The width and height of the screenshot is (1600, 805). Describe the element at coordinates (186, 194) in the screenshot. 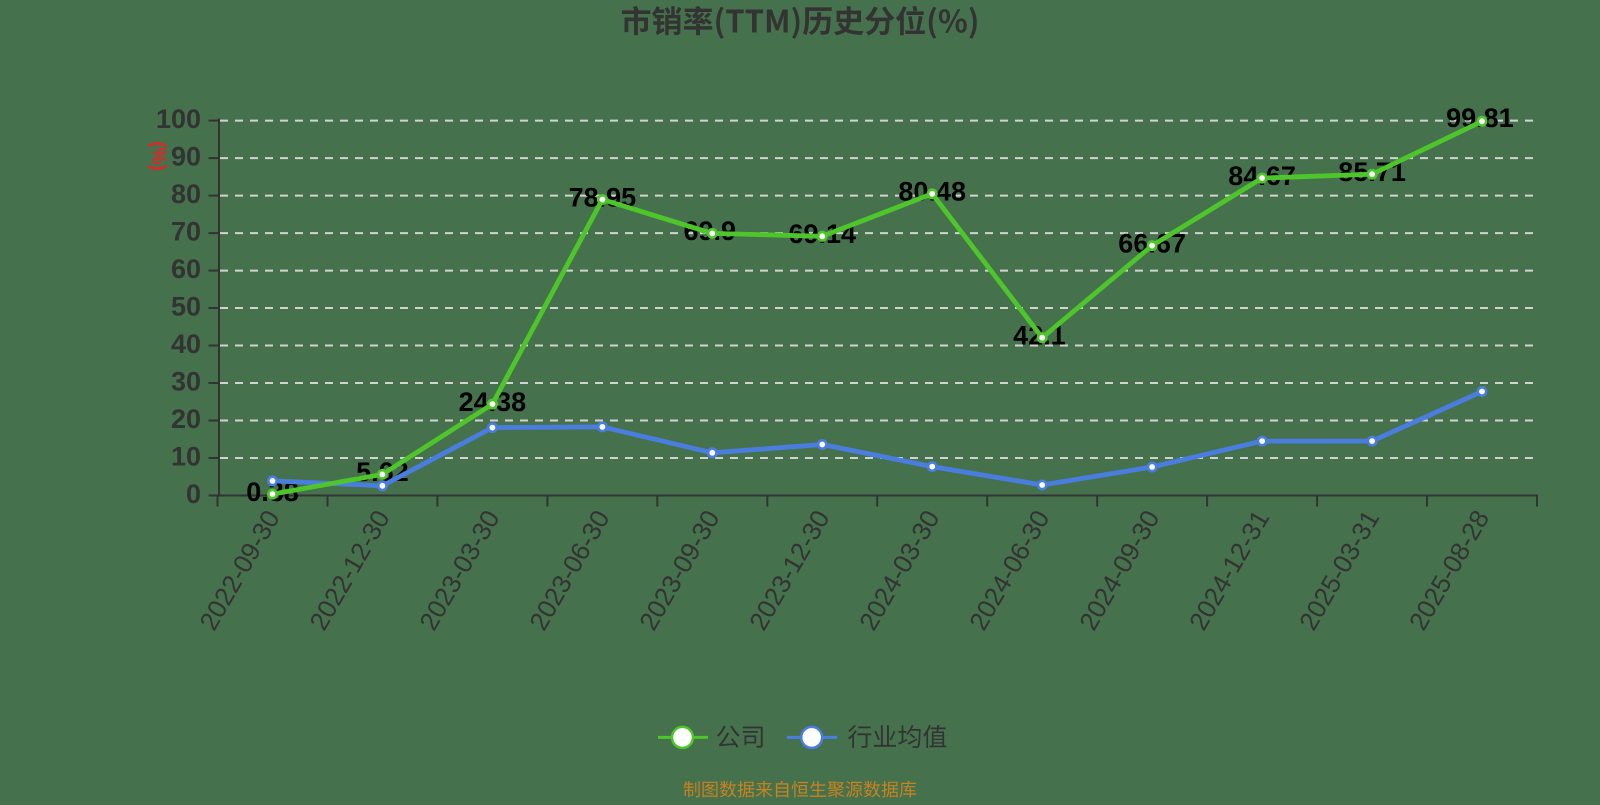

I see `svg-text: 80` at that location.